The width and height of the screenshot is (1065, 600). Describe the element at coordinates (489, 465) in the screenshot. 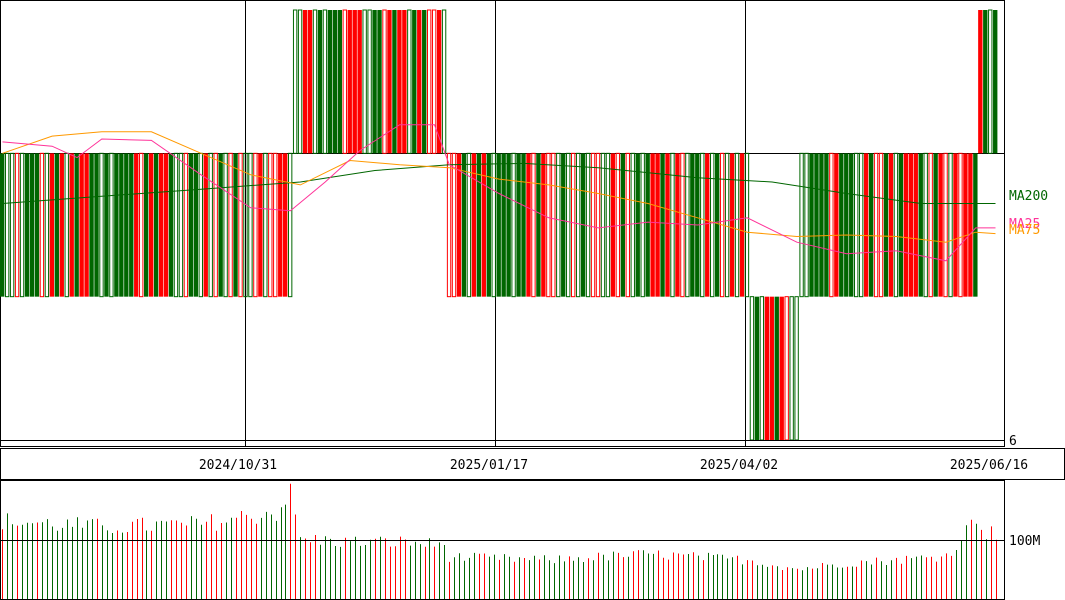

I see `x-tick-label-2025-01-17: 2025/01/17` at that location.